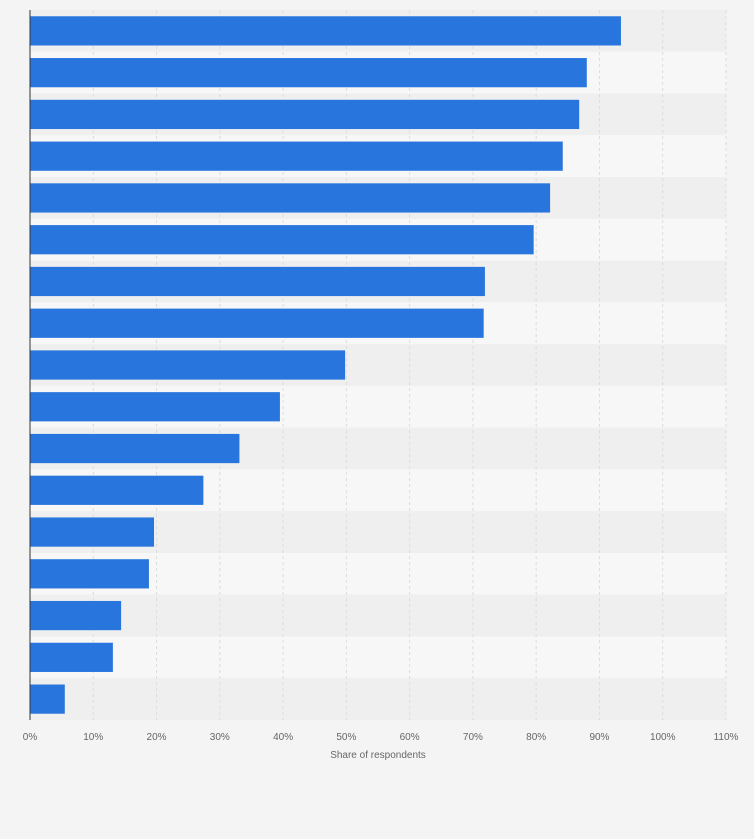 The image size is (754, 839). Describe the element at coordinates (346, 737) in the screenshot. I see `x-tick-label: 50%` at that location.